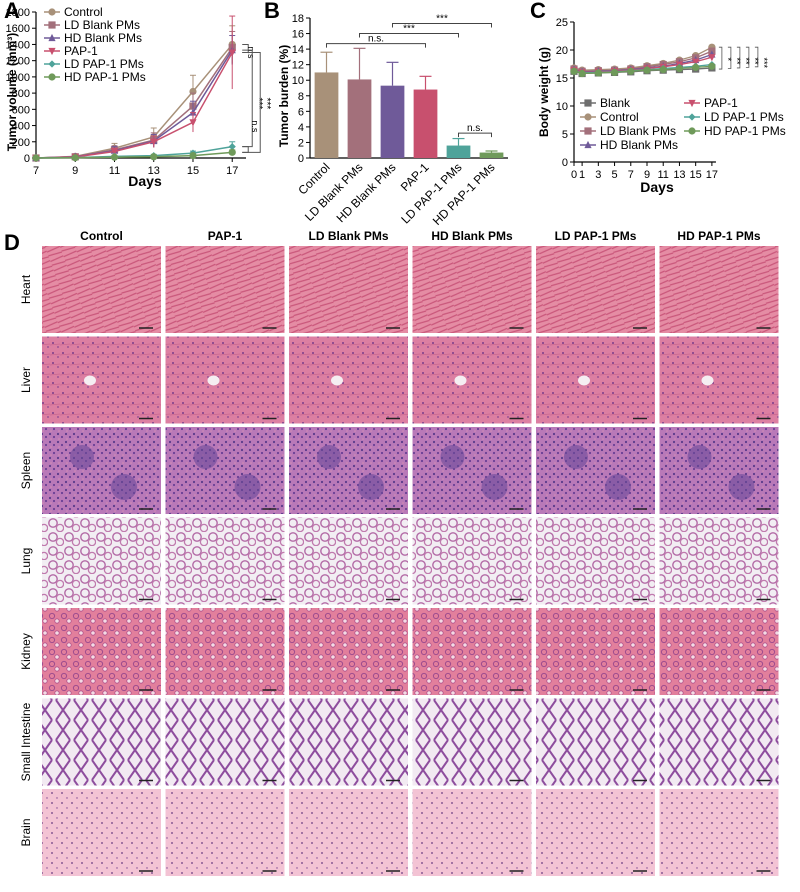 This screenshot has width=800, height=892. What do you see at coordinates (562, 23) in the screenshot?
I see `y-tick-label: 25` at bounding box center [562, 23].